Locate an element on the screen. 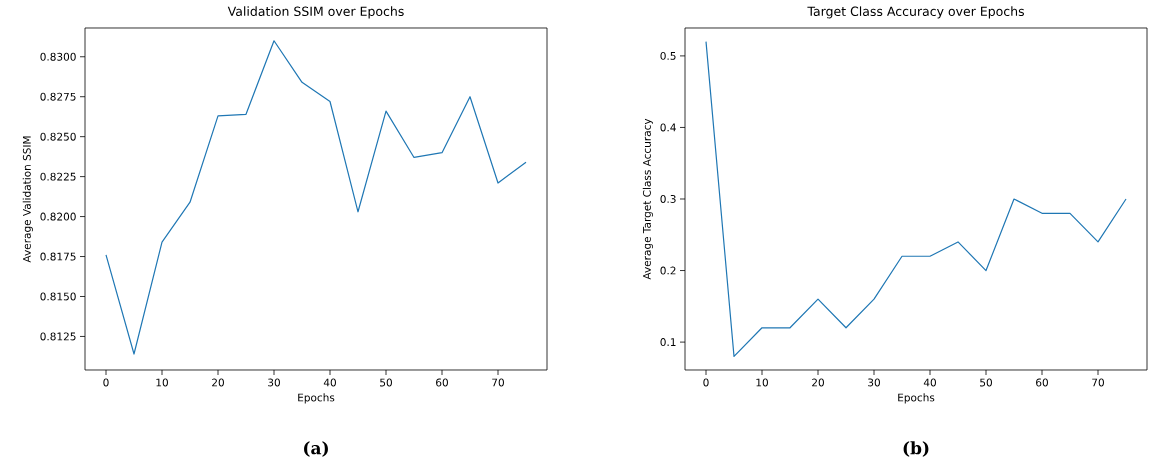 This screenshot has height=469, width=1150. text: (b) is located at coordinates (916, 449).